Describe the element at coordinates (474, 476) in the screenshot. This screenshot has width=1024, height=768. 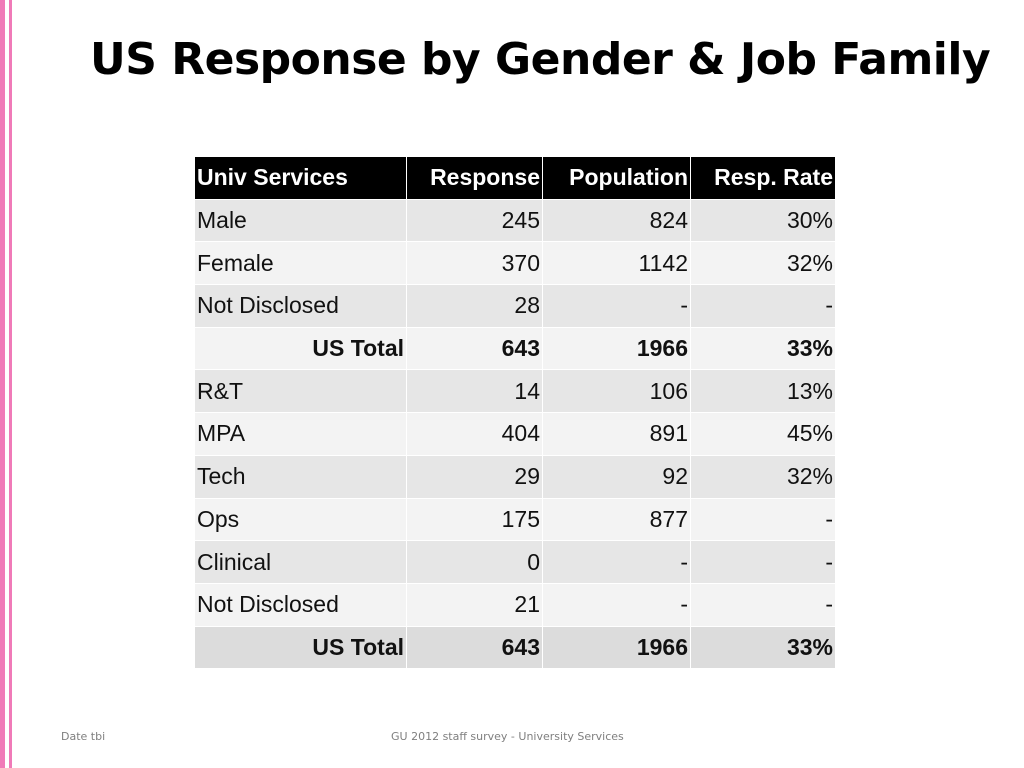
I see `response-cell: 29` at that location.